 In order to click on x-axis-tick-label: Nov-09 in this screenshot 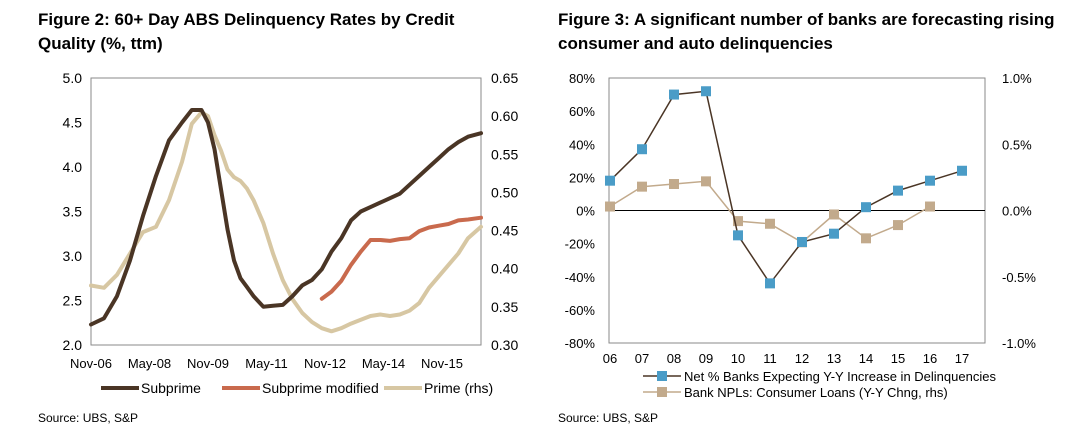, I will do `click(208, 363)`.